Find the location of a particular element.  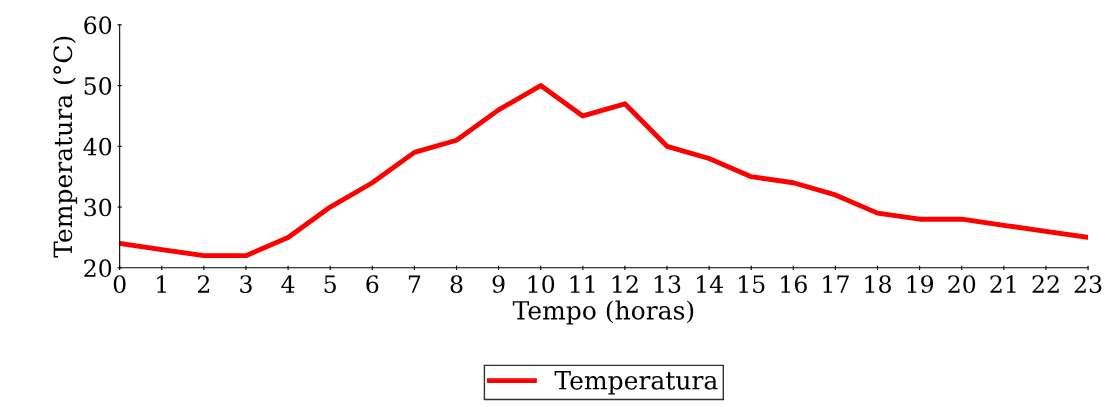

x-tick-label: 22 is located at coordinates (1045, 284).